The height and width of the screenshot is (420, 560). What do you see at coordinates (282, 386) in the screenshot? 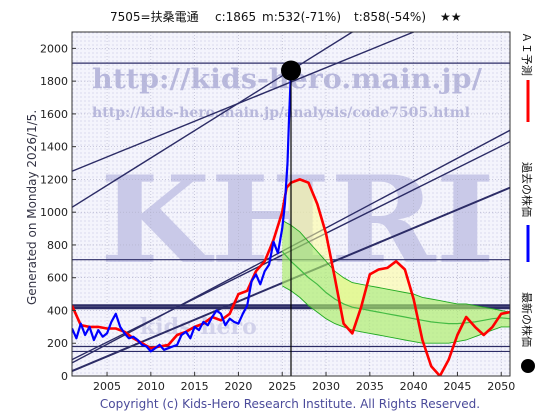
I see `x-tick-label-2025: 2025` at bounding box center [282, 386].